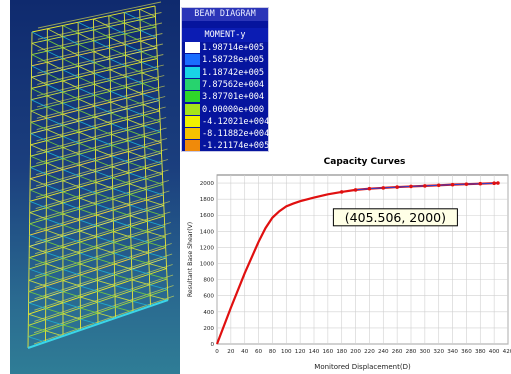 The height and width of the screenshot is (374, 511). What do you see at coordinates (233, 72) in the screenshot?
I see `legend-value: 1.18742e+005` at bounding box center [233, 72].